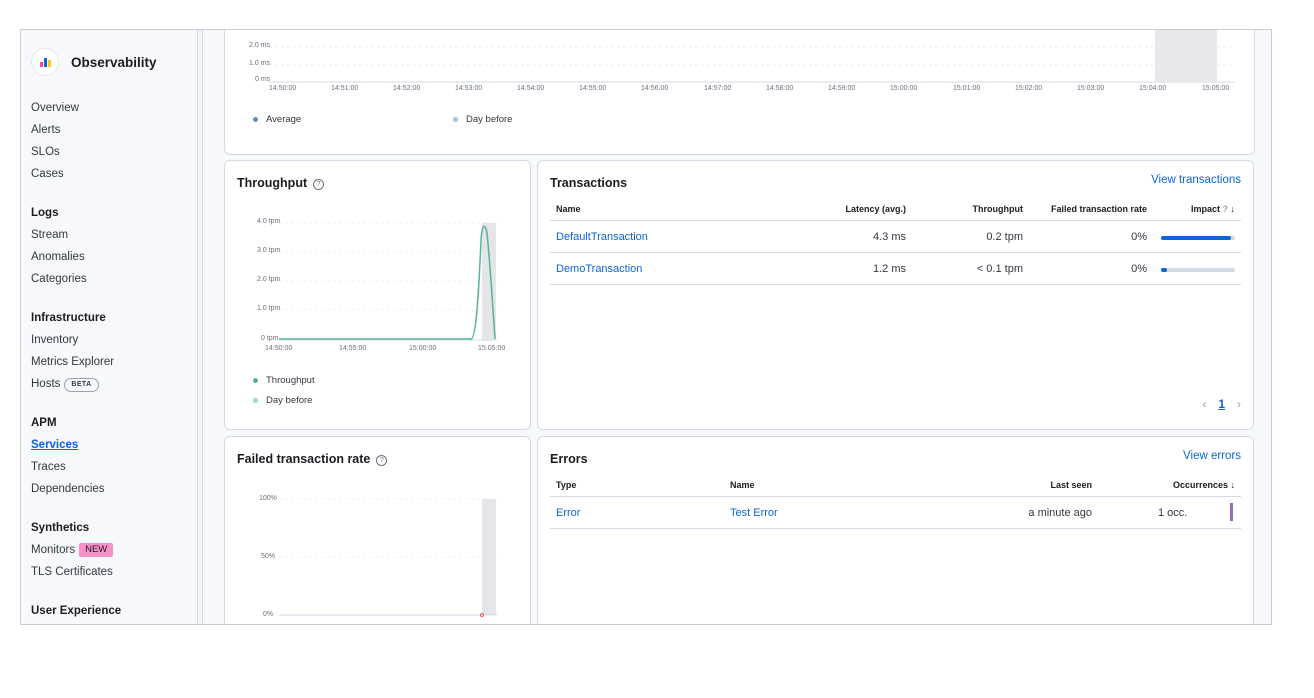 The width and height of the screenshot is (1314, 698). I want to click on throughput-legend-day-before: Day before, so click(282, 400).